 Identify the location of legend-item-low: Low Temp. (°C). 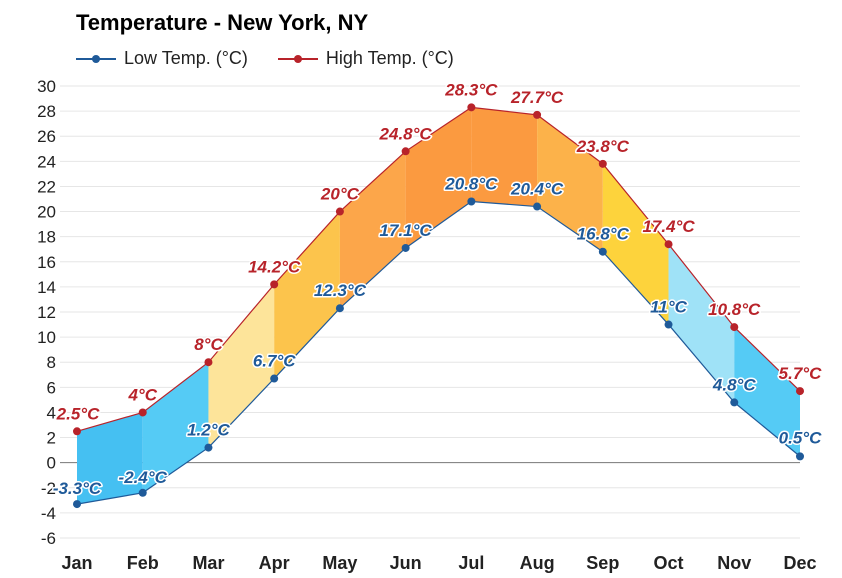
(162, 58).